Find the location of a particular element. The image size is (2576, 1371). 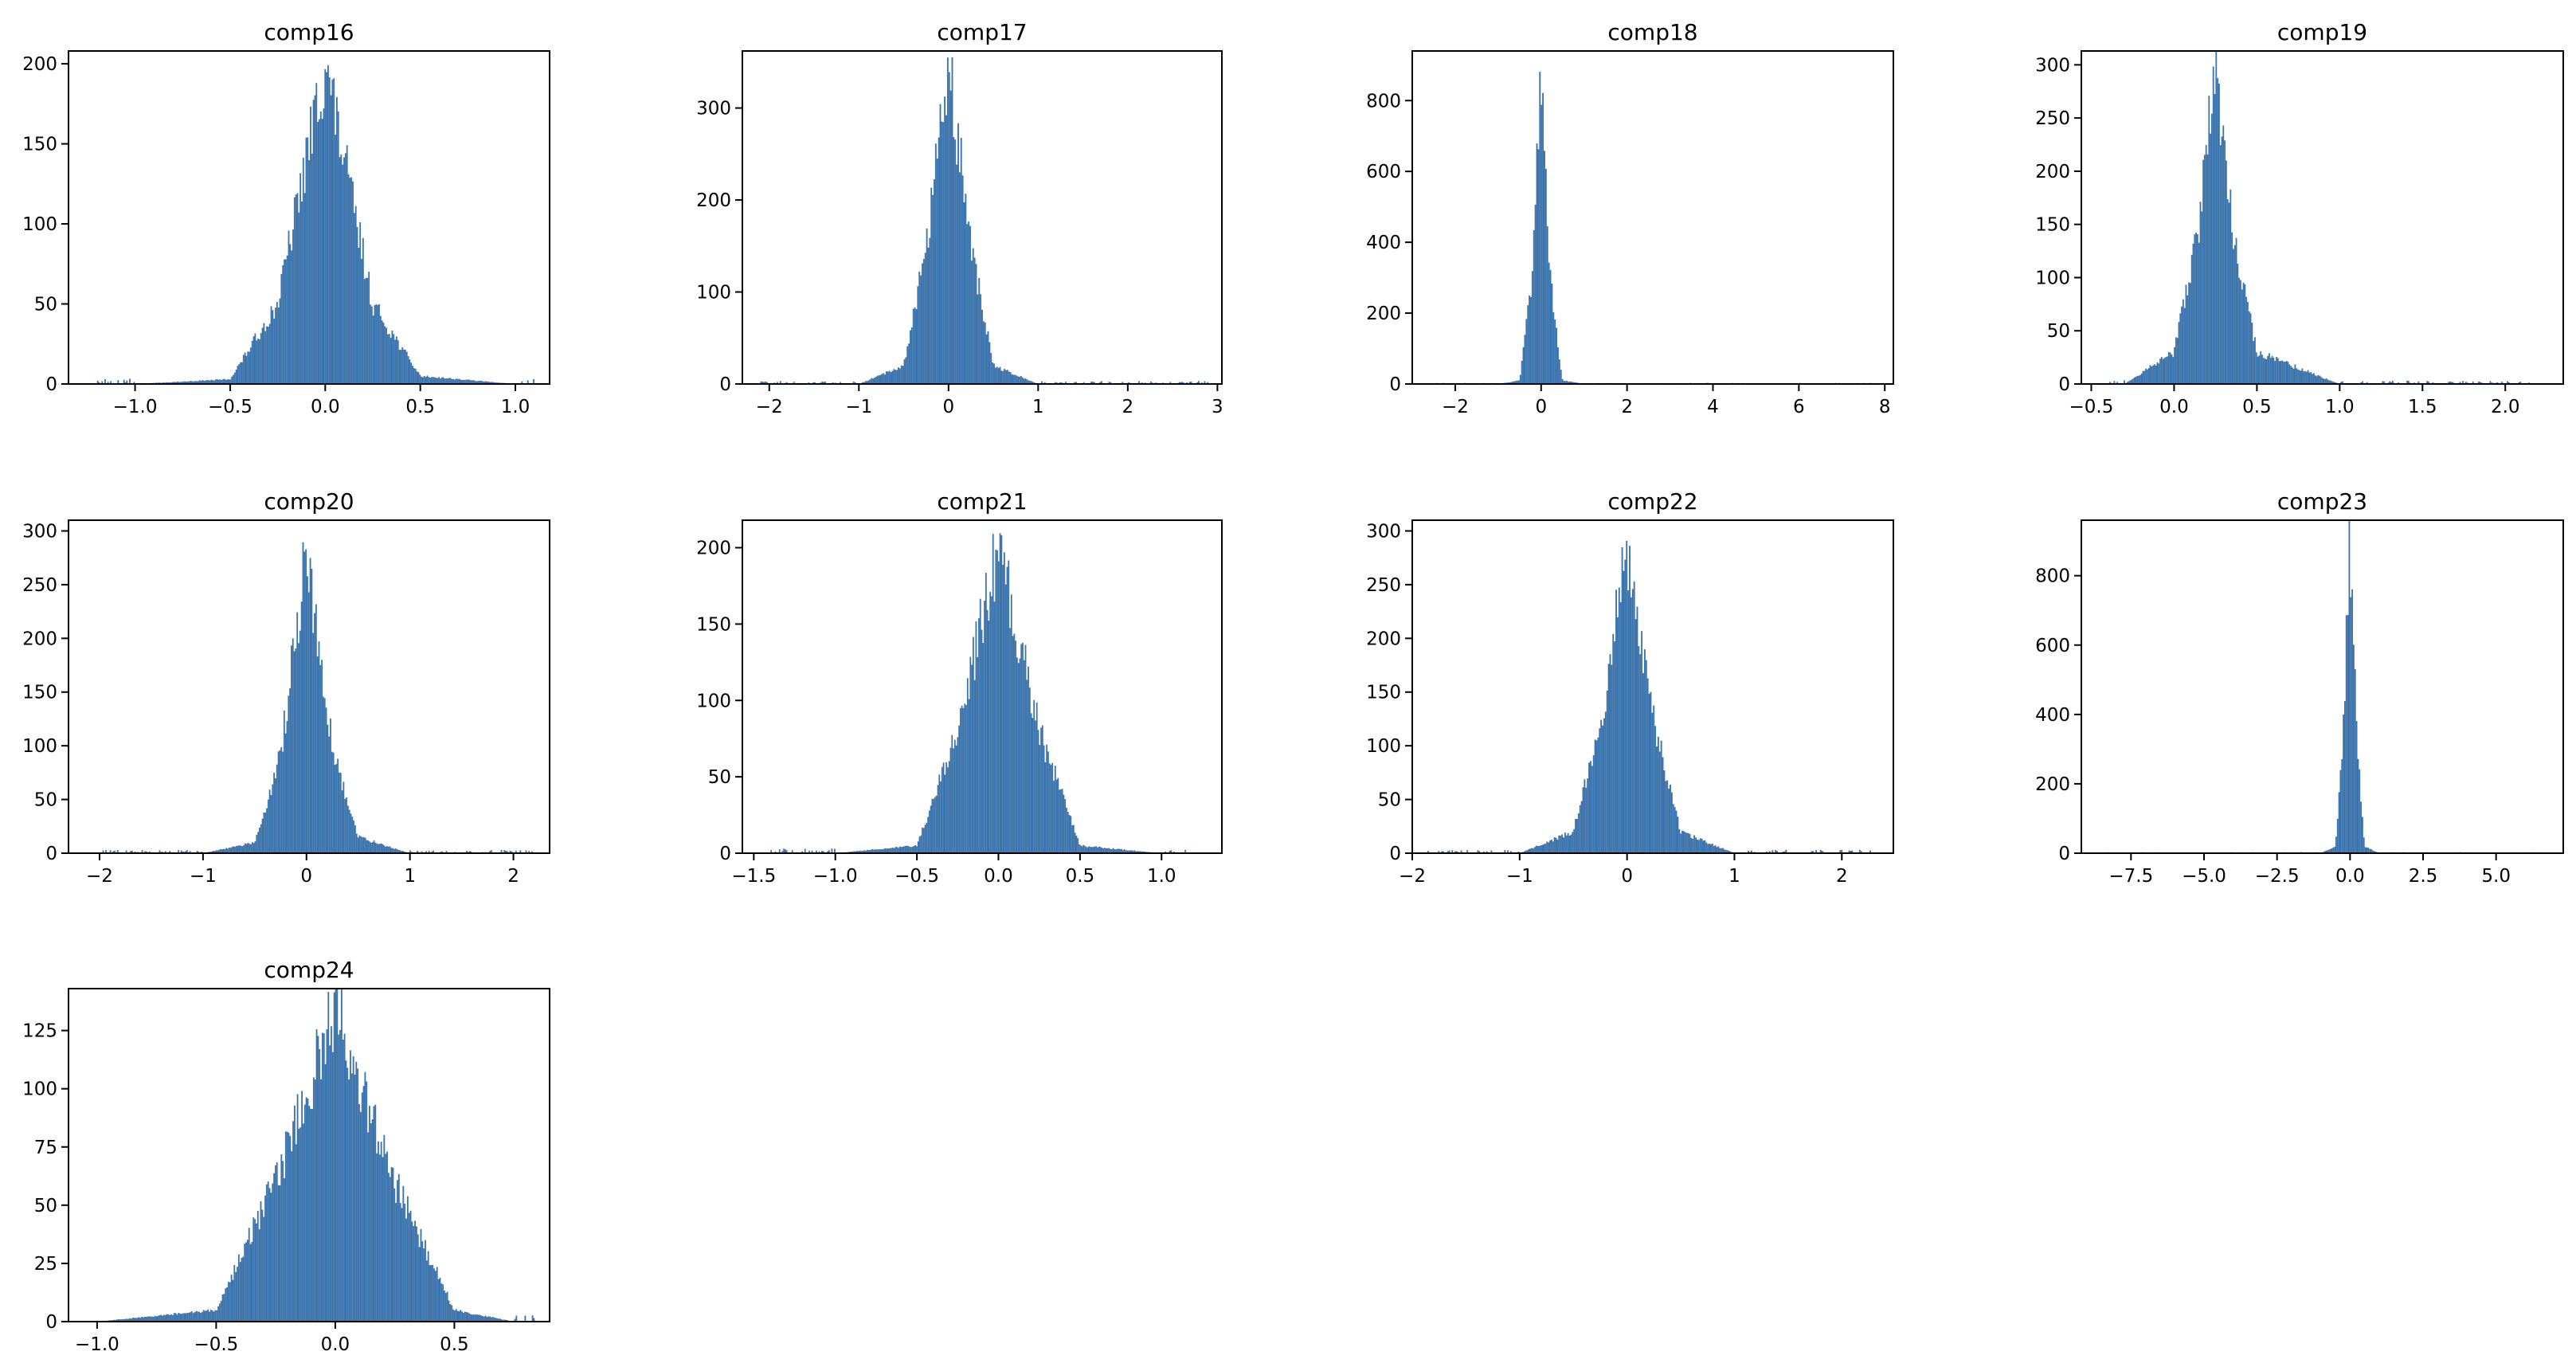

x-tick-label: 0.5 is located at coordinates (454, 1344).